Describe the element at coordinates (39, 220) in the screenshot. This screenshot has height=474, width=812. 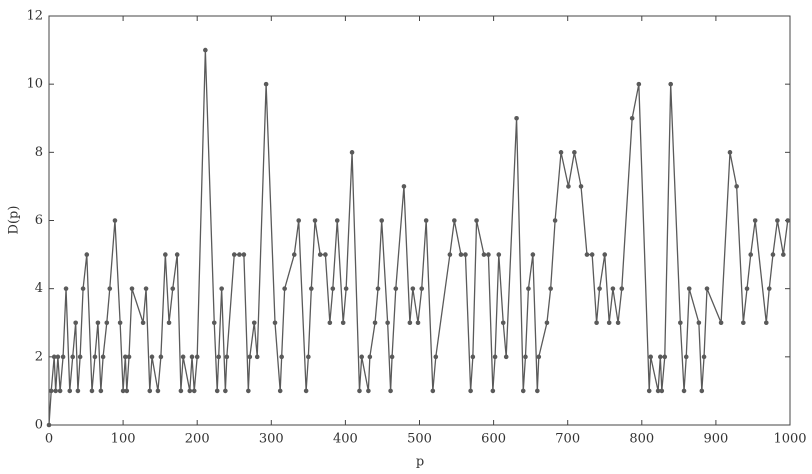
I see `y-tick-label: 6` at that location.